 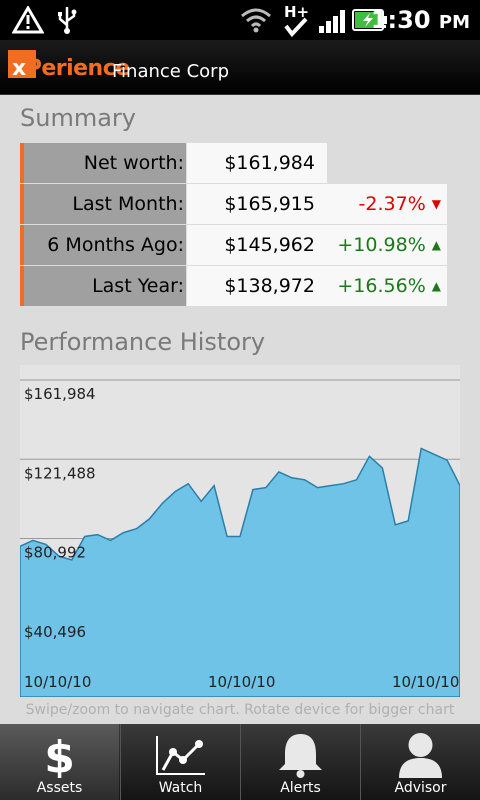 What do you see at coordinates (300, 756) in the screenshot?
I see `bell-icon` at bounding box center [300, 756].